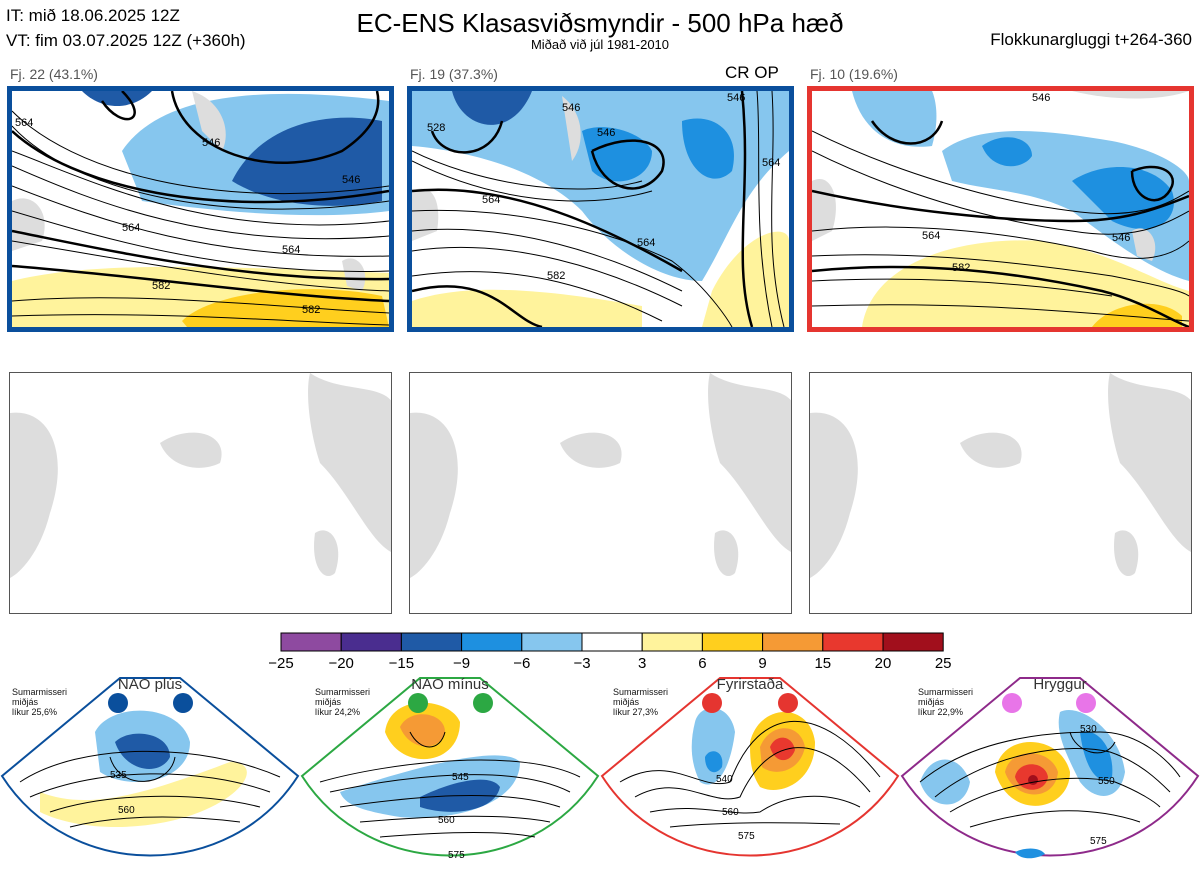  Describe the element at coordinates (1088, 729) in the screenshot. I see `contour-label: 530` at that location.